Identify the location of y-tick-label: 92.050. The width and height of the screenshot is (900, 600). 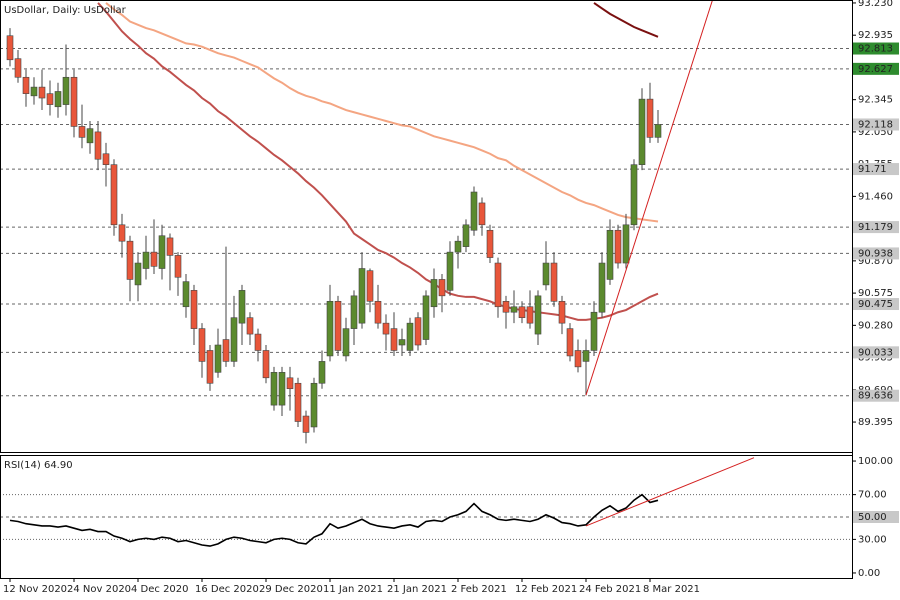
(875, 132).